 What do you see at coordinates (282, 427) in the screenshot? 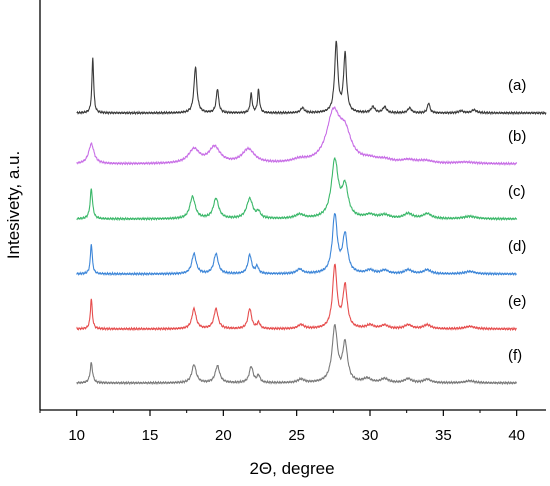
I see `x-ticks: 10 15 20 25 30 35 40` at bounding box center [282, 427].